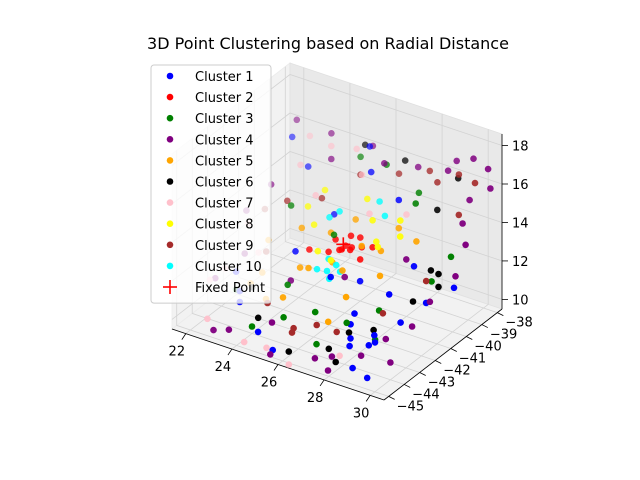  Describe the element at coordinates (441, 382) in the screenshot. I see `y-tick-label: −43` at that location.